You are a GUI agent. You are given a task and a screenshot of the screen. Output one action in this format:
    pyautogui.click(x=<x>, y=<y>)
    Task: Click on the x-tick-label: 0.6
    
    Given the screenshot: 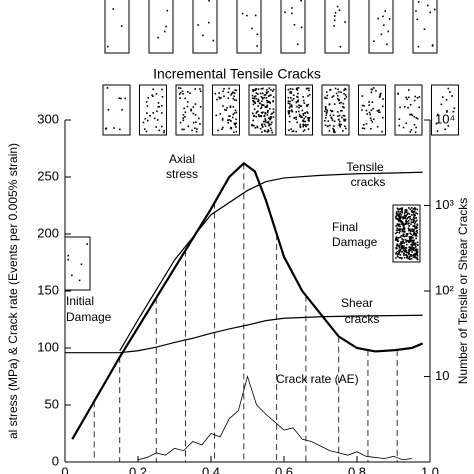 What is the action you would take?
    pyautogui.click(x=284, y=469)
    